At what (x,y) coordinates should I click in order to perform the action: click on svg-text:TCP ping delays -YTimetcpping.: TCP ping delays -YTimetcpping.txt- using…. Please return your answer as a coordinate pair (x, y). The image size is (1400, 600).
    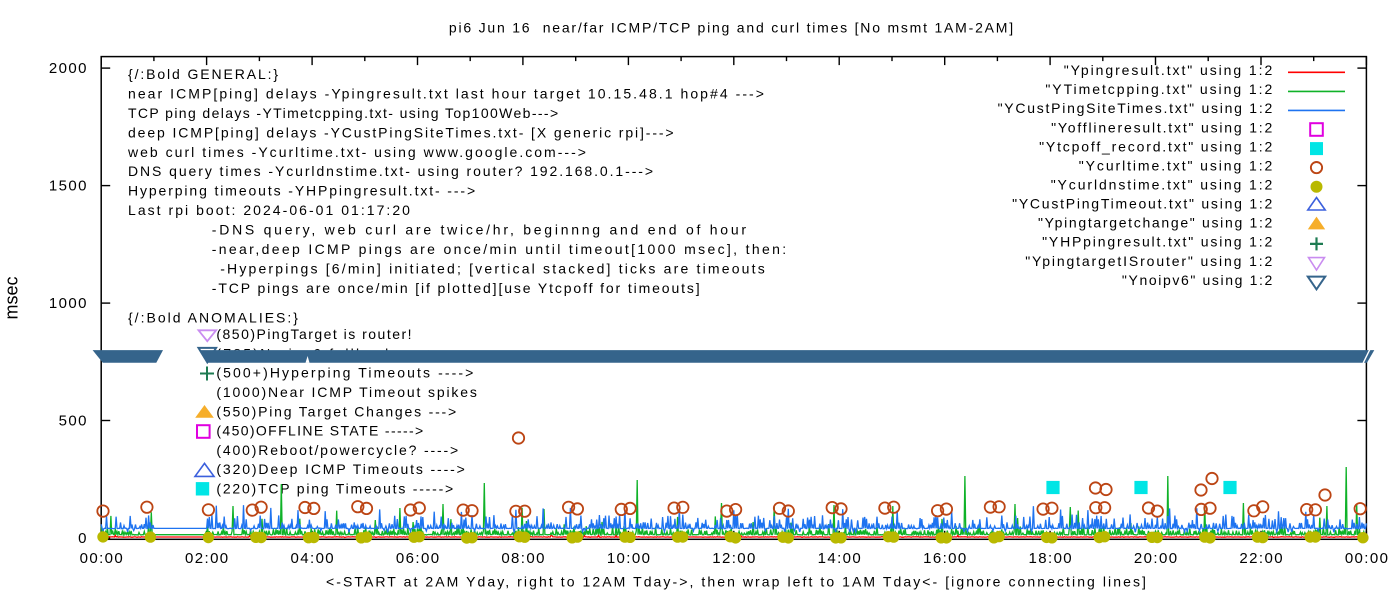
    Looking at the image, I should click on (344, 113).